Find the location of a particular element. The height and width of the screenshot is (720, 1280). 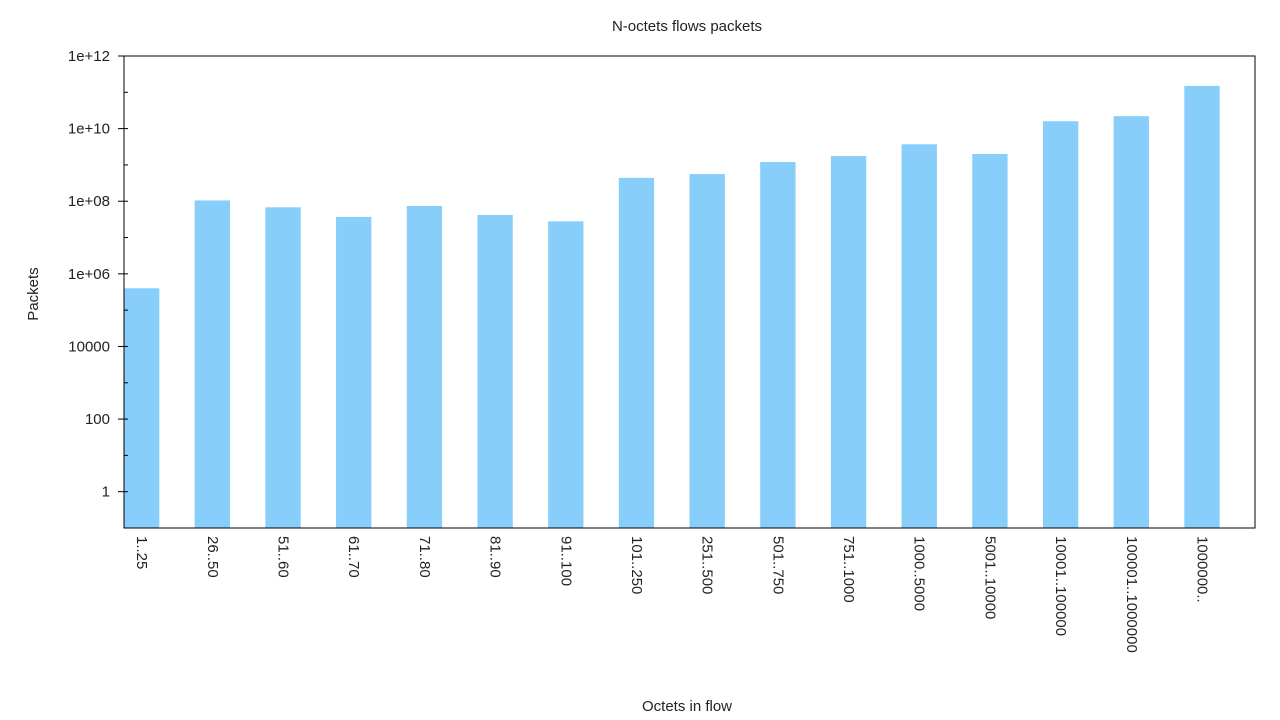

y-tick-label: 10000 is located at coordinates (89, 346).